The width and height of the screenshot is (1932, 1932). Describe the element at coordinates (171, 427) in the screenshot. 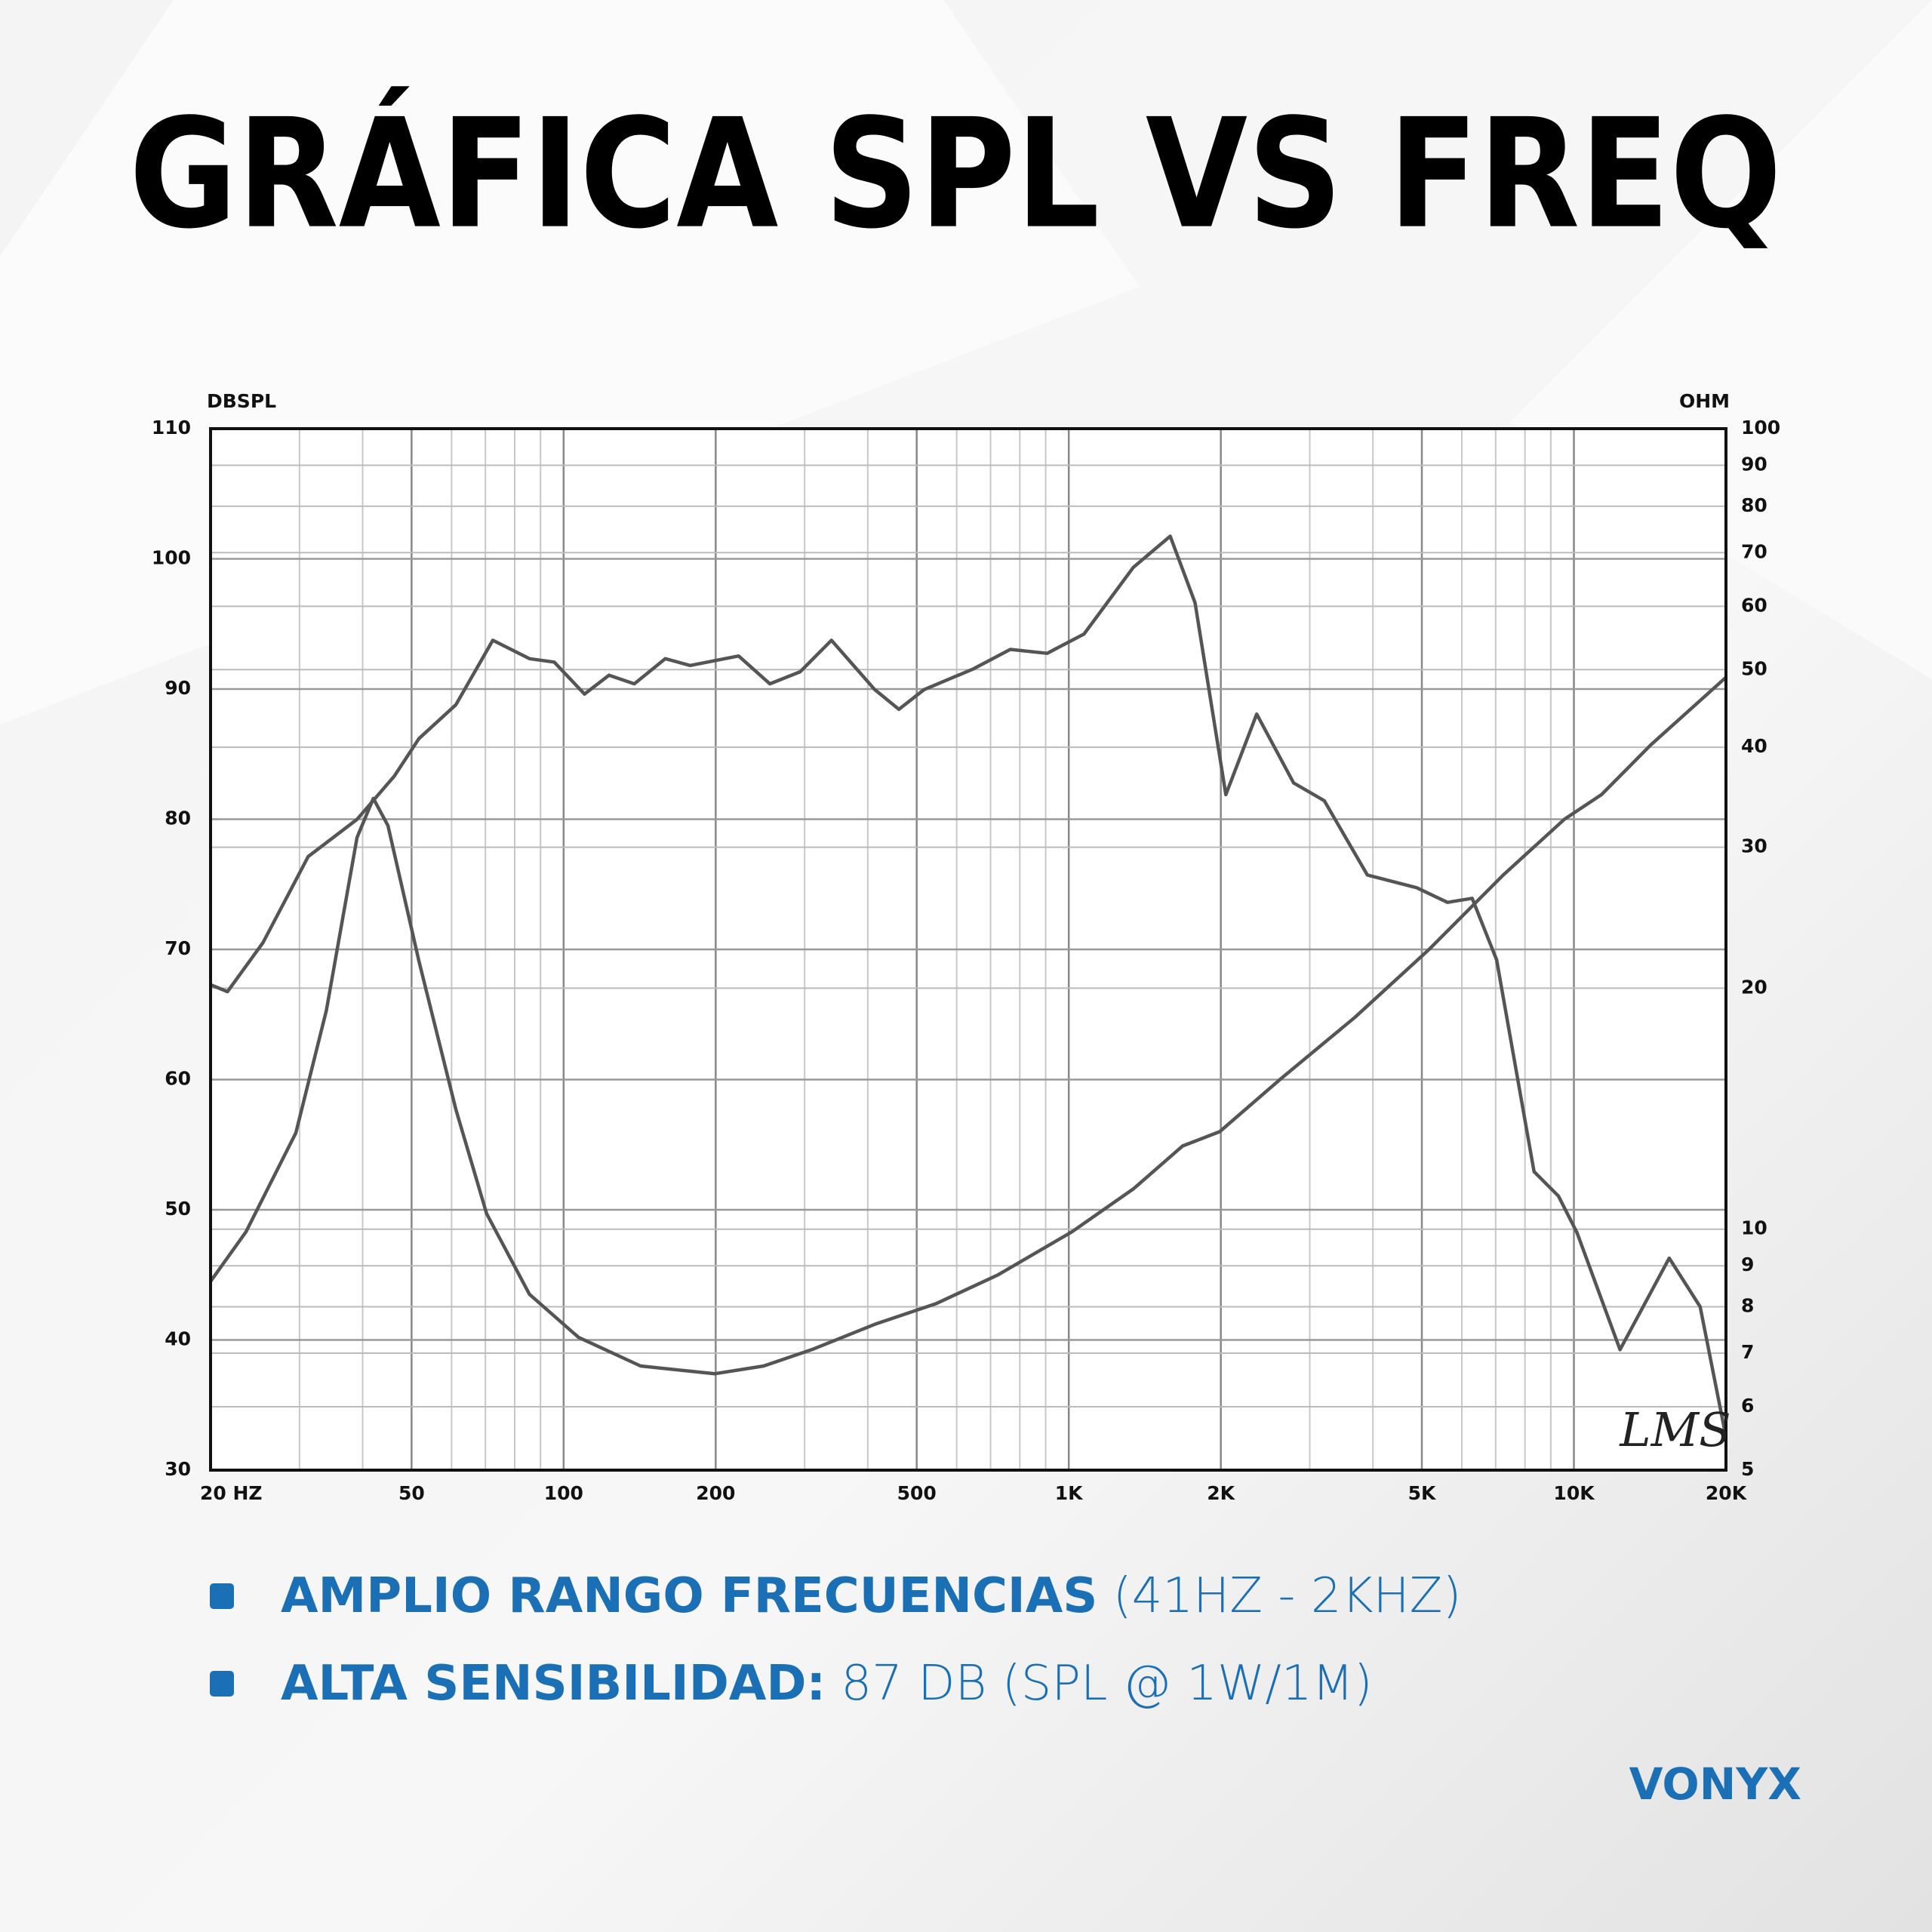

I see `y-tick-label: 110` at that location.